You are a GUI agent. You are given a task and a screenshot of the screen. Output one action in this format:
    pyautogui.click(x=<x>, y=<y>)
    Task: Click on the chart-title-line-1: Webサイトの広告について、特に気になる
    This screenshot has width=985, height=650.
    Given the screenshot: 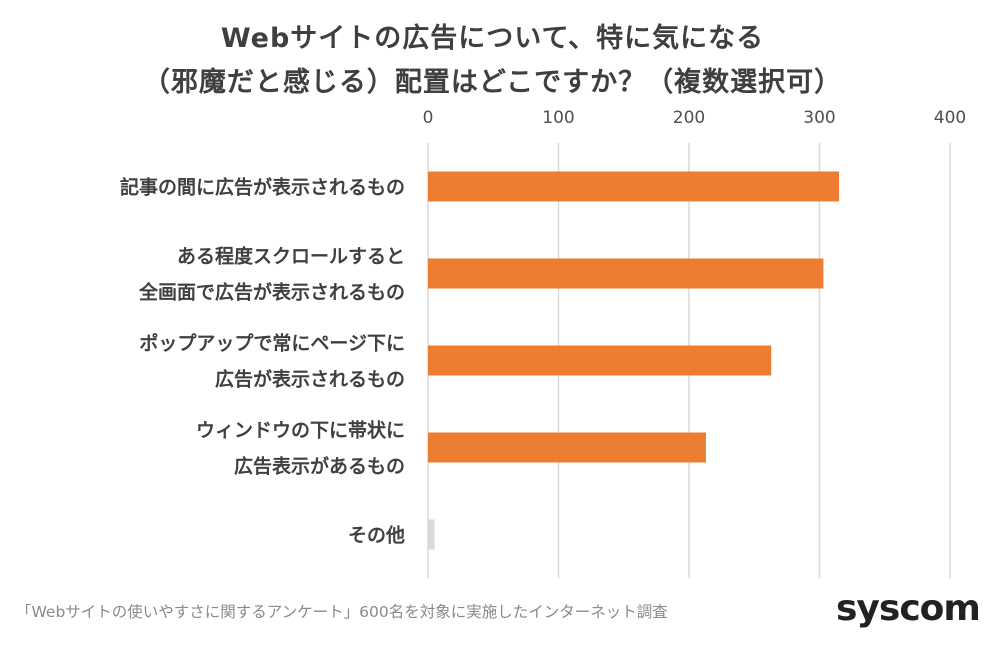 What is the action you would take?
    pyautogui.click(x=492, y=38)
    